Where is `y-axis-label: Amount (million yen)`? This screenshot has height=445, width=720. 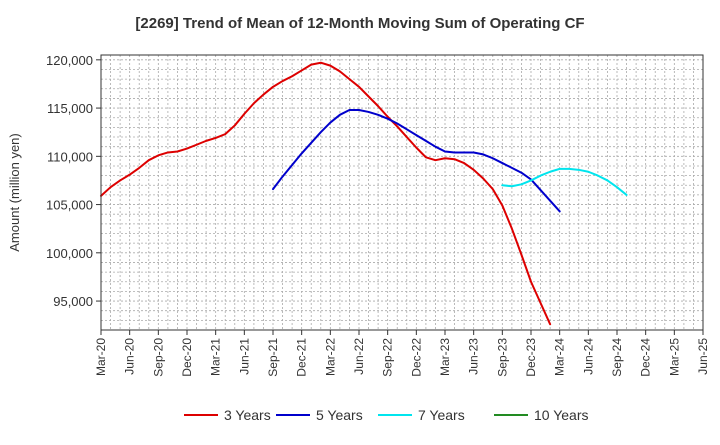
y-axis-label: Amount (million yen) is located at coordinates (14, 192).